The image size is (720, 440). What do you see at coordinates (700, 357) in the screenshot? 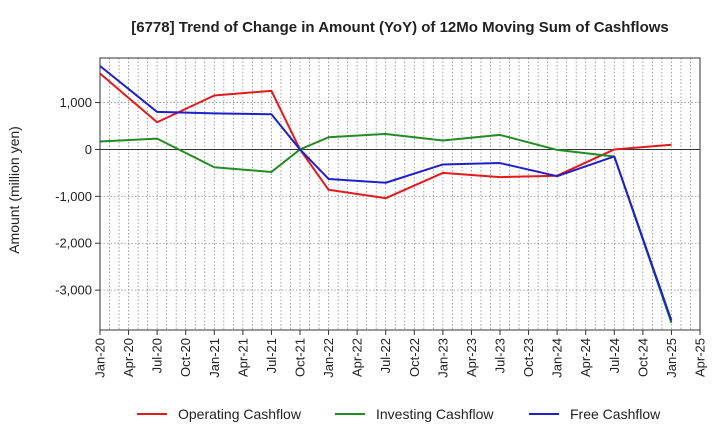
I see `x-tick-label: Apr-25` at bounding box center [700, 357].